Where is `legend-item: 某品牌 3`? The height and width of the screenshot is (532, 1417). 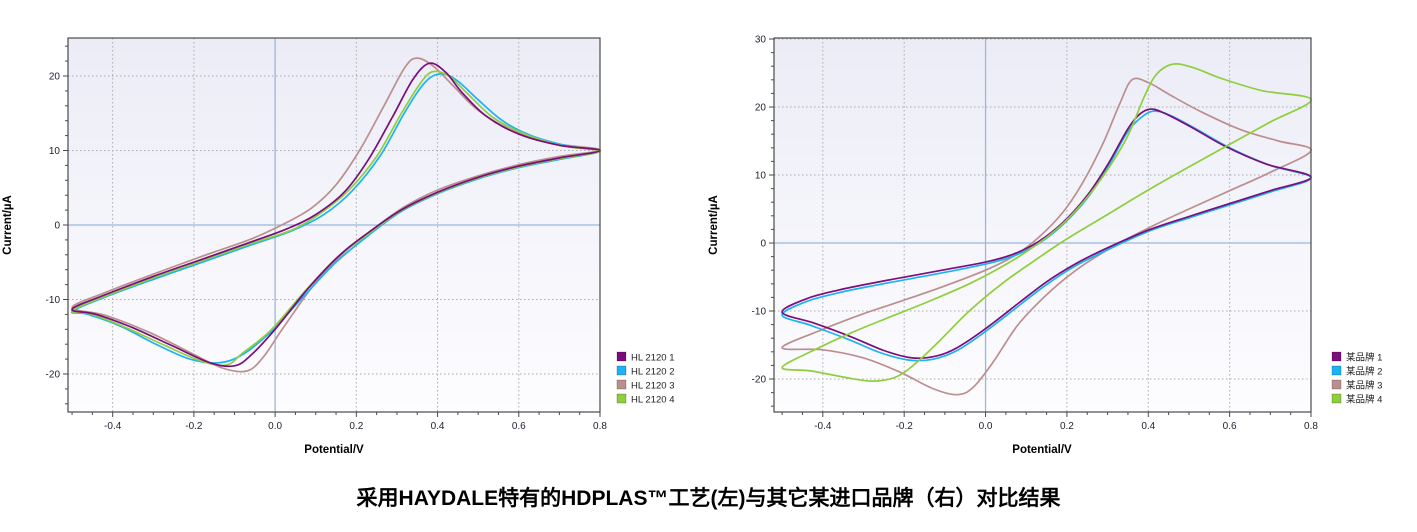 legend-item: 某品牌 3 is located at coordinates (1356, 385).